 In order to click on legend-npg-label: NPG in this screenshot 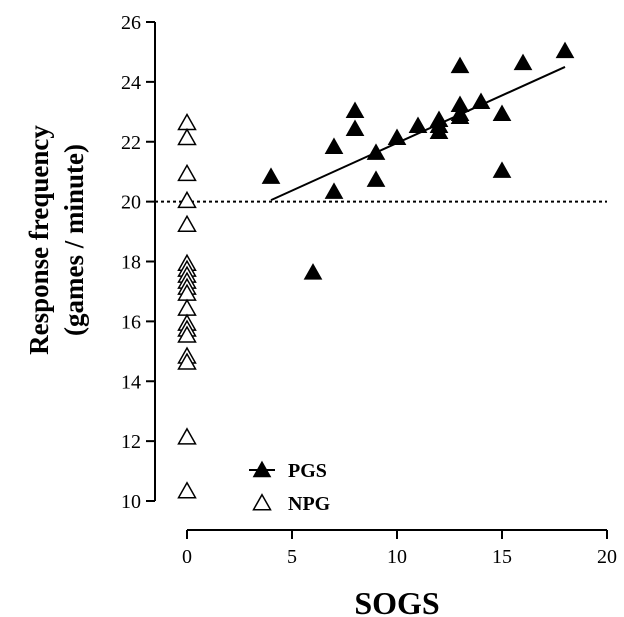, I will do `click(309, 504)`.